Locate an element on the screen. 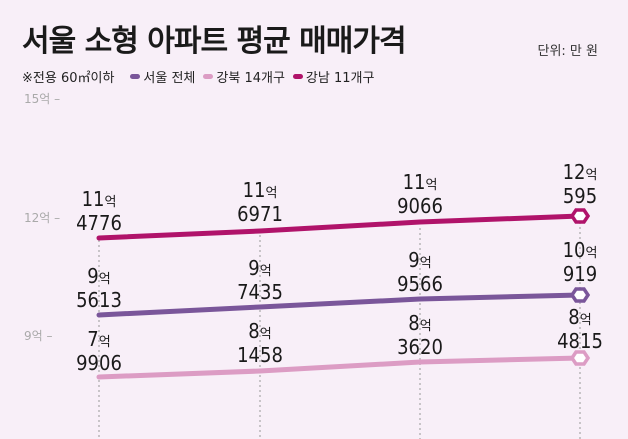  y-tick-12: 12억 – is located at coordinates (42, 218).